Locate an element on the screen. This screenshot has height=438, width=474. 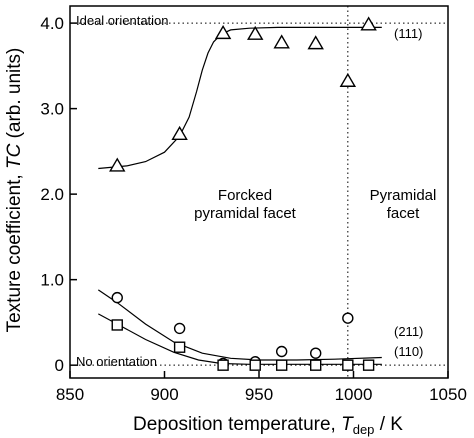
x-tick-label: 1050 is located at coordinates (448, 394).